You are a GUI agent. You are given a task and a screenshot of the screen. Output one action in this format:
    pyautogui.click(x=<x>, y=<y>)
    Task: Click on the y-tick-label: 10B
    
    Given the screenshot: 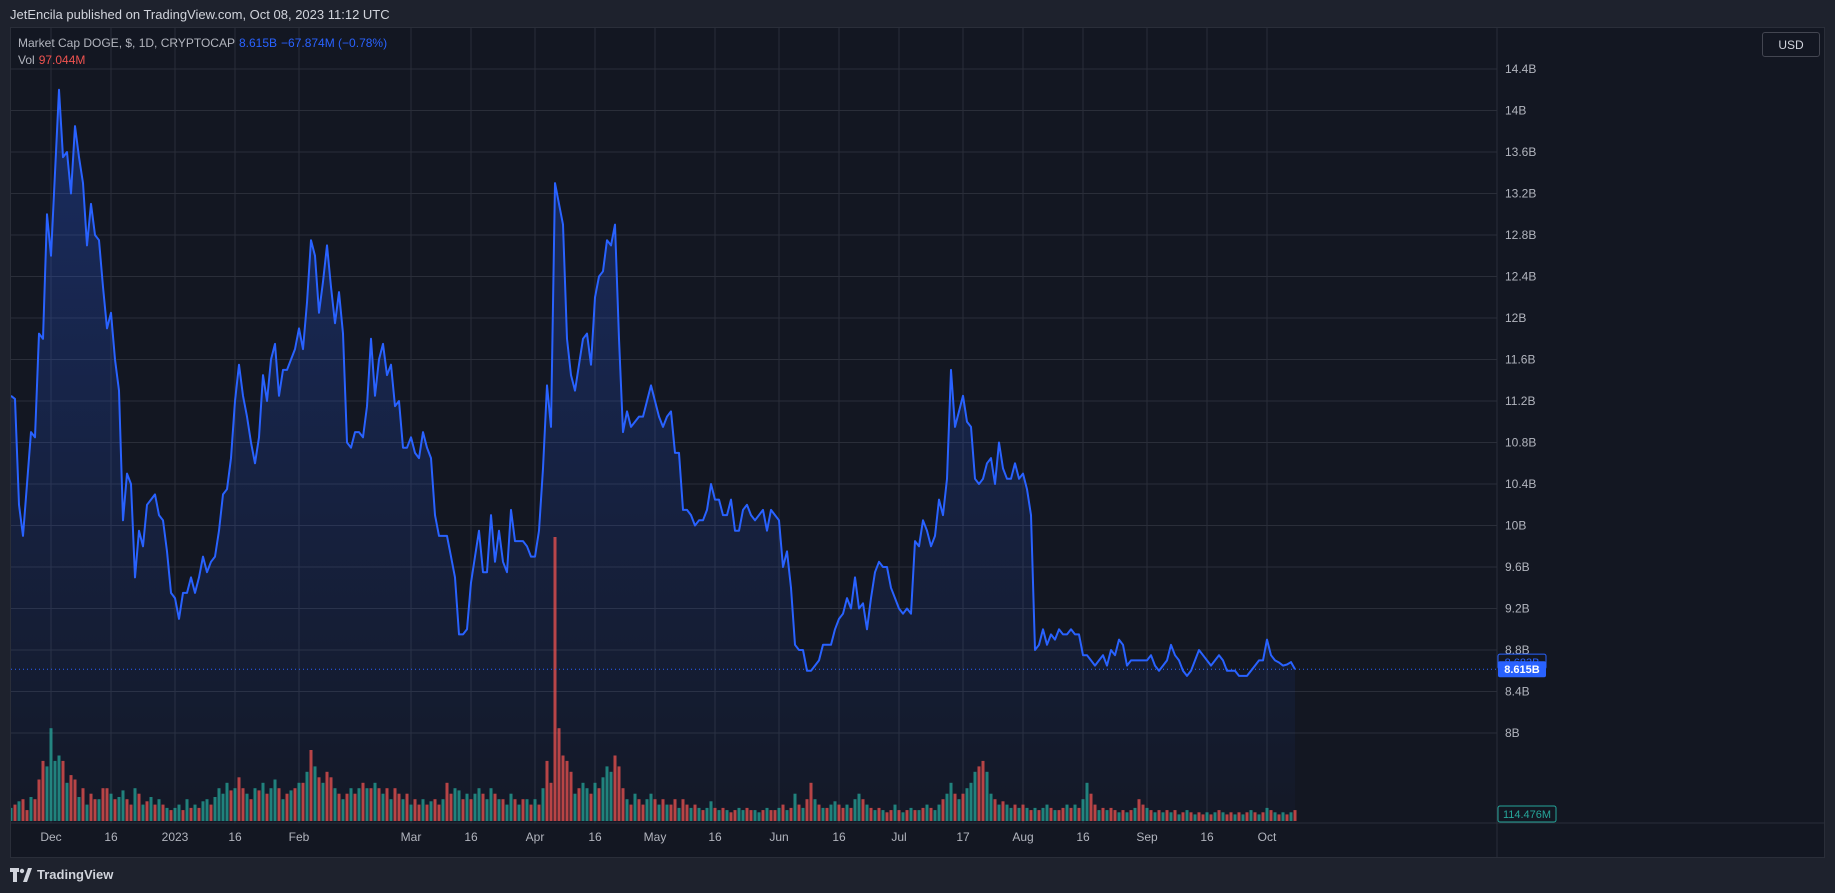 What is the action you would take?
    pyautogui.click(x=1515, y=526)
    